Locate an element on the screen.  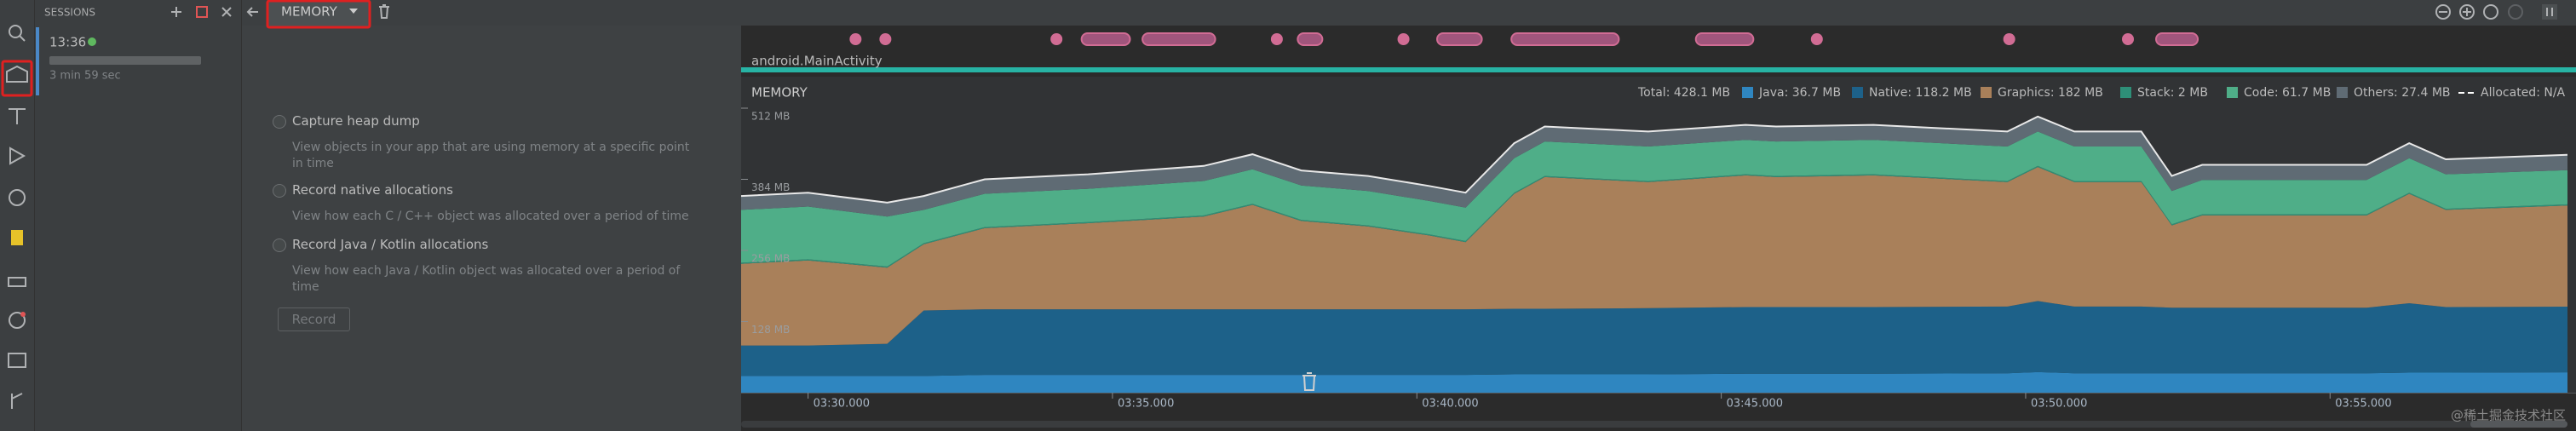
zoom-in is located at coordinates (2467, 12).